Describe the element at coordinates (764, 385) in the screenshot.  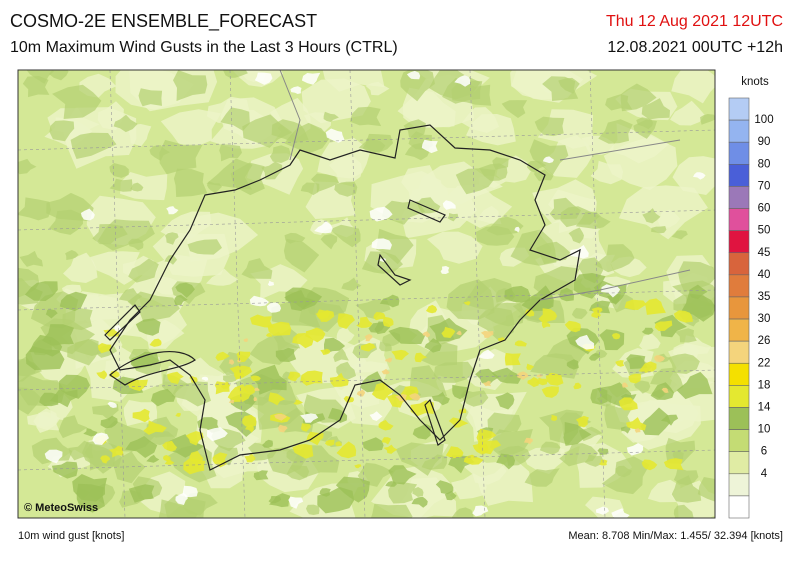
I see `legend-label: 18` at that location.